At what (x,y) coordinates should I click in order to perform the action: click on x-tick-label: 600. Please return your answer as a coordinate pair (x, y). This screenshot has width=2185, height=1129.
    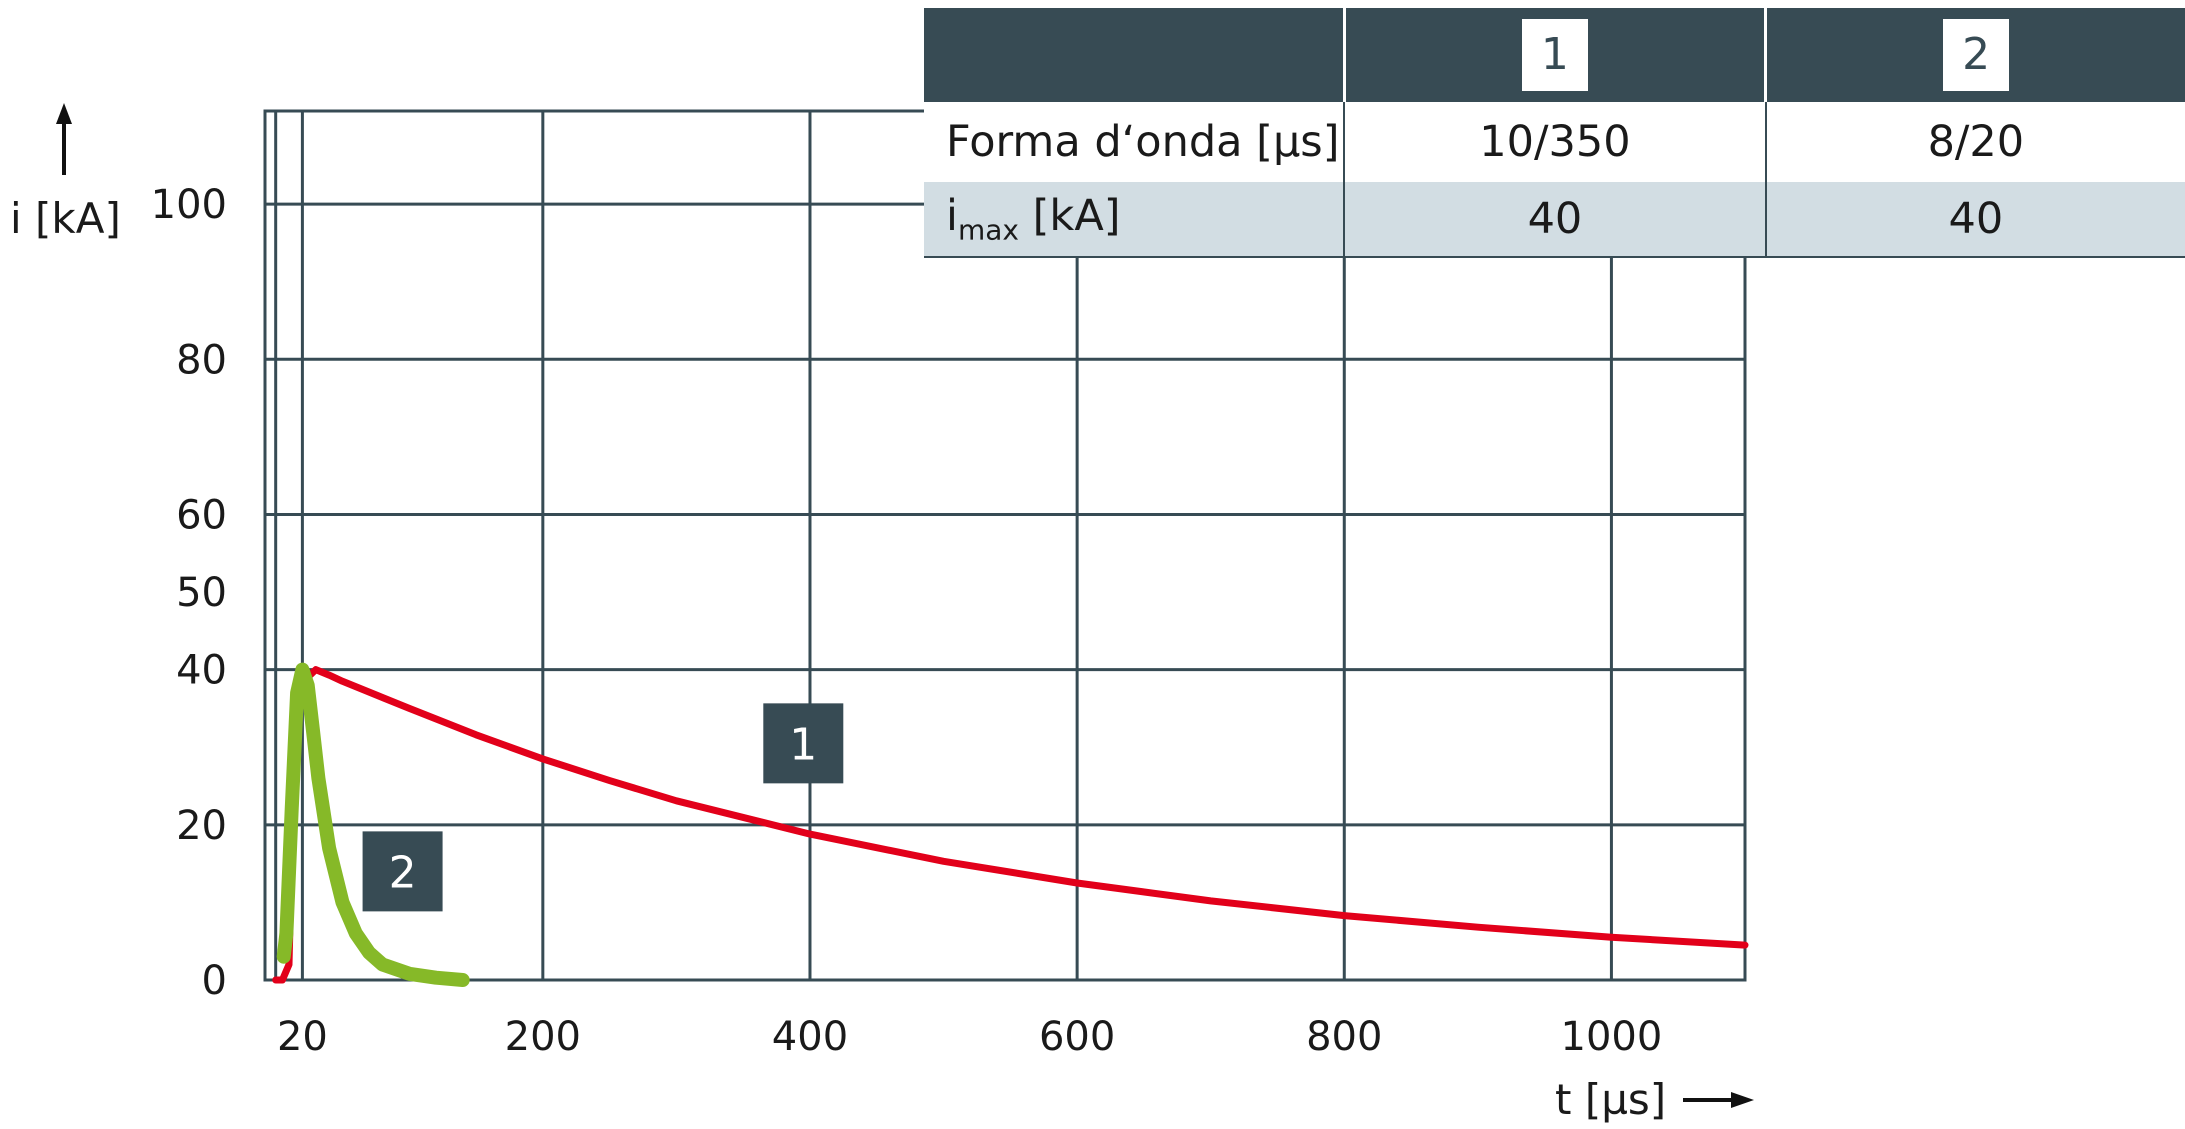
    Looking at the image, I should click on (1077, 1037).